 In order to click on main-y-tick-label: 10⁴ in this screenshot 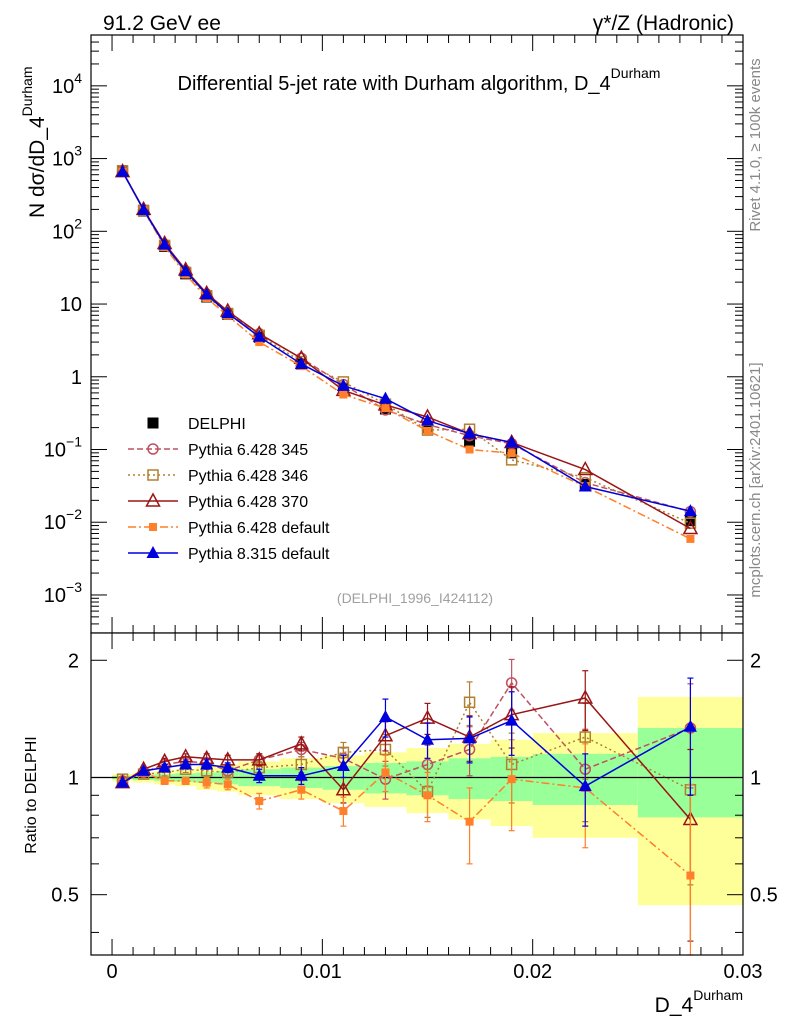, I will do `click(67, 84)`.